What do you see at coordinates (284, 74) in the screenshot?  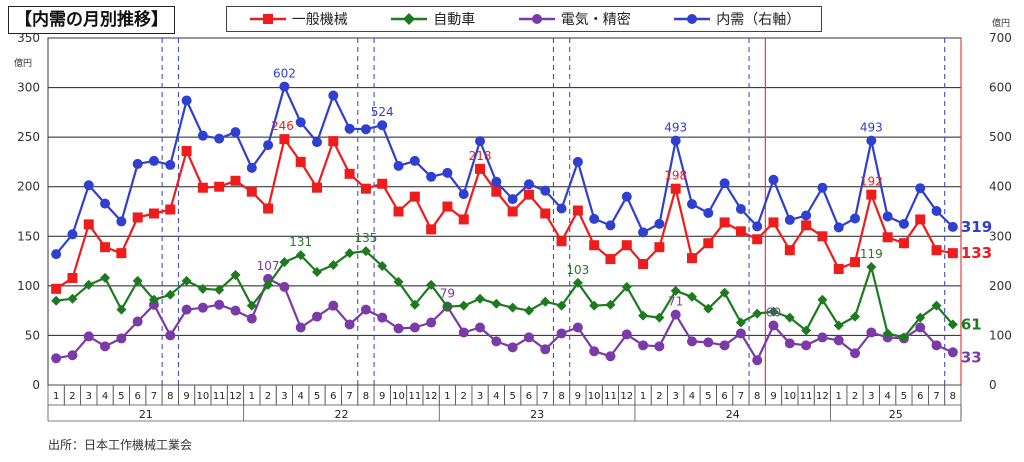 I see `data-label-total: 602` at bounding box center [284, 74].